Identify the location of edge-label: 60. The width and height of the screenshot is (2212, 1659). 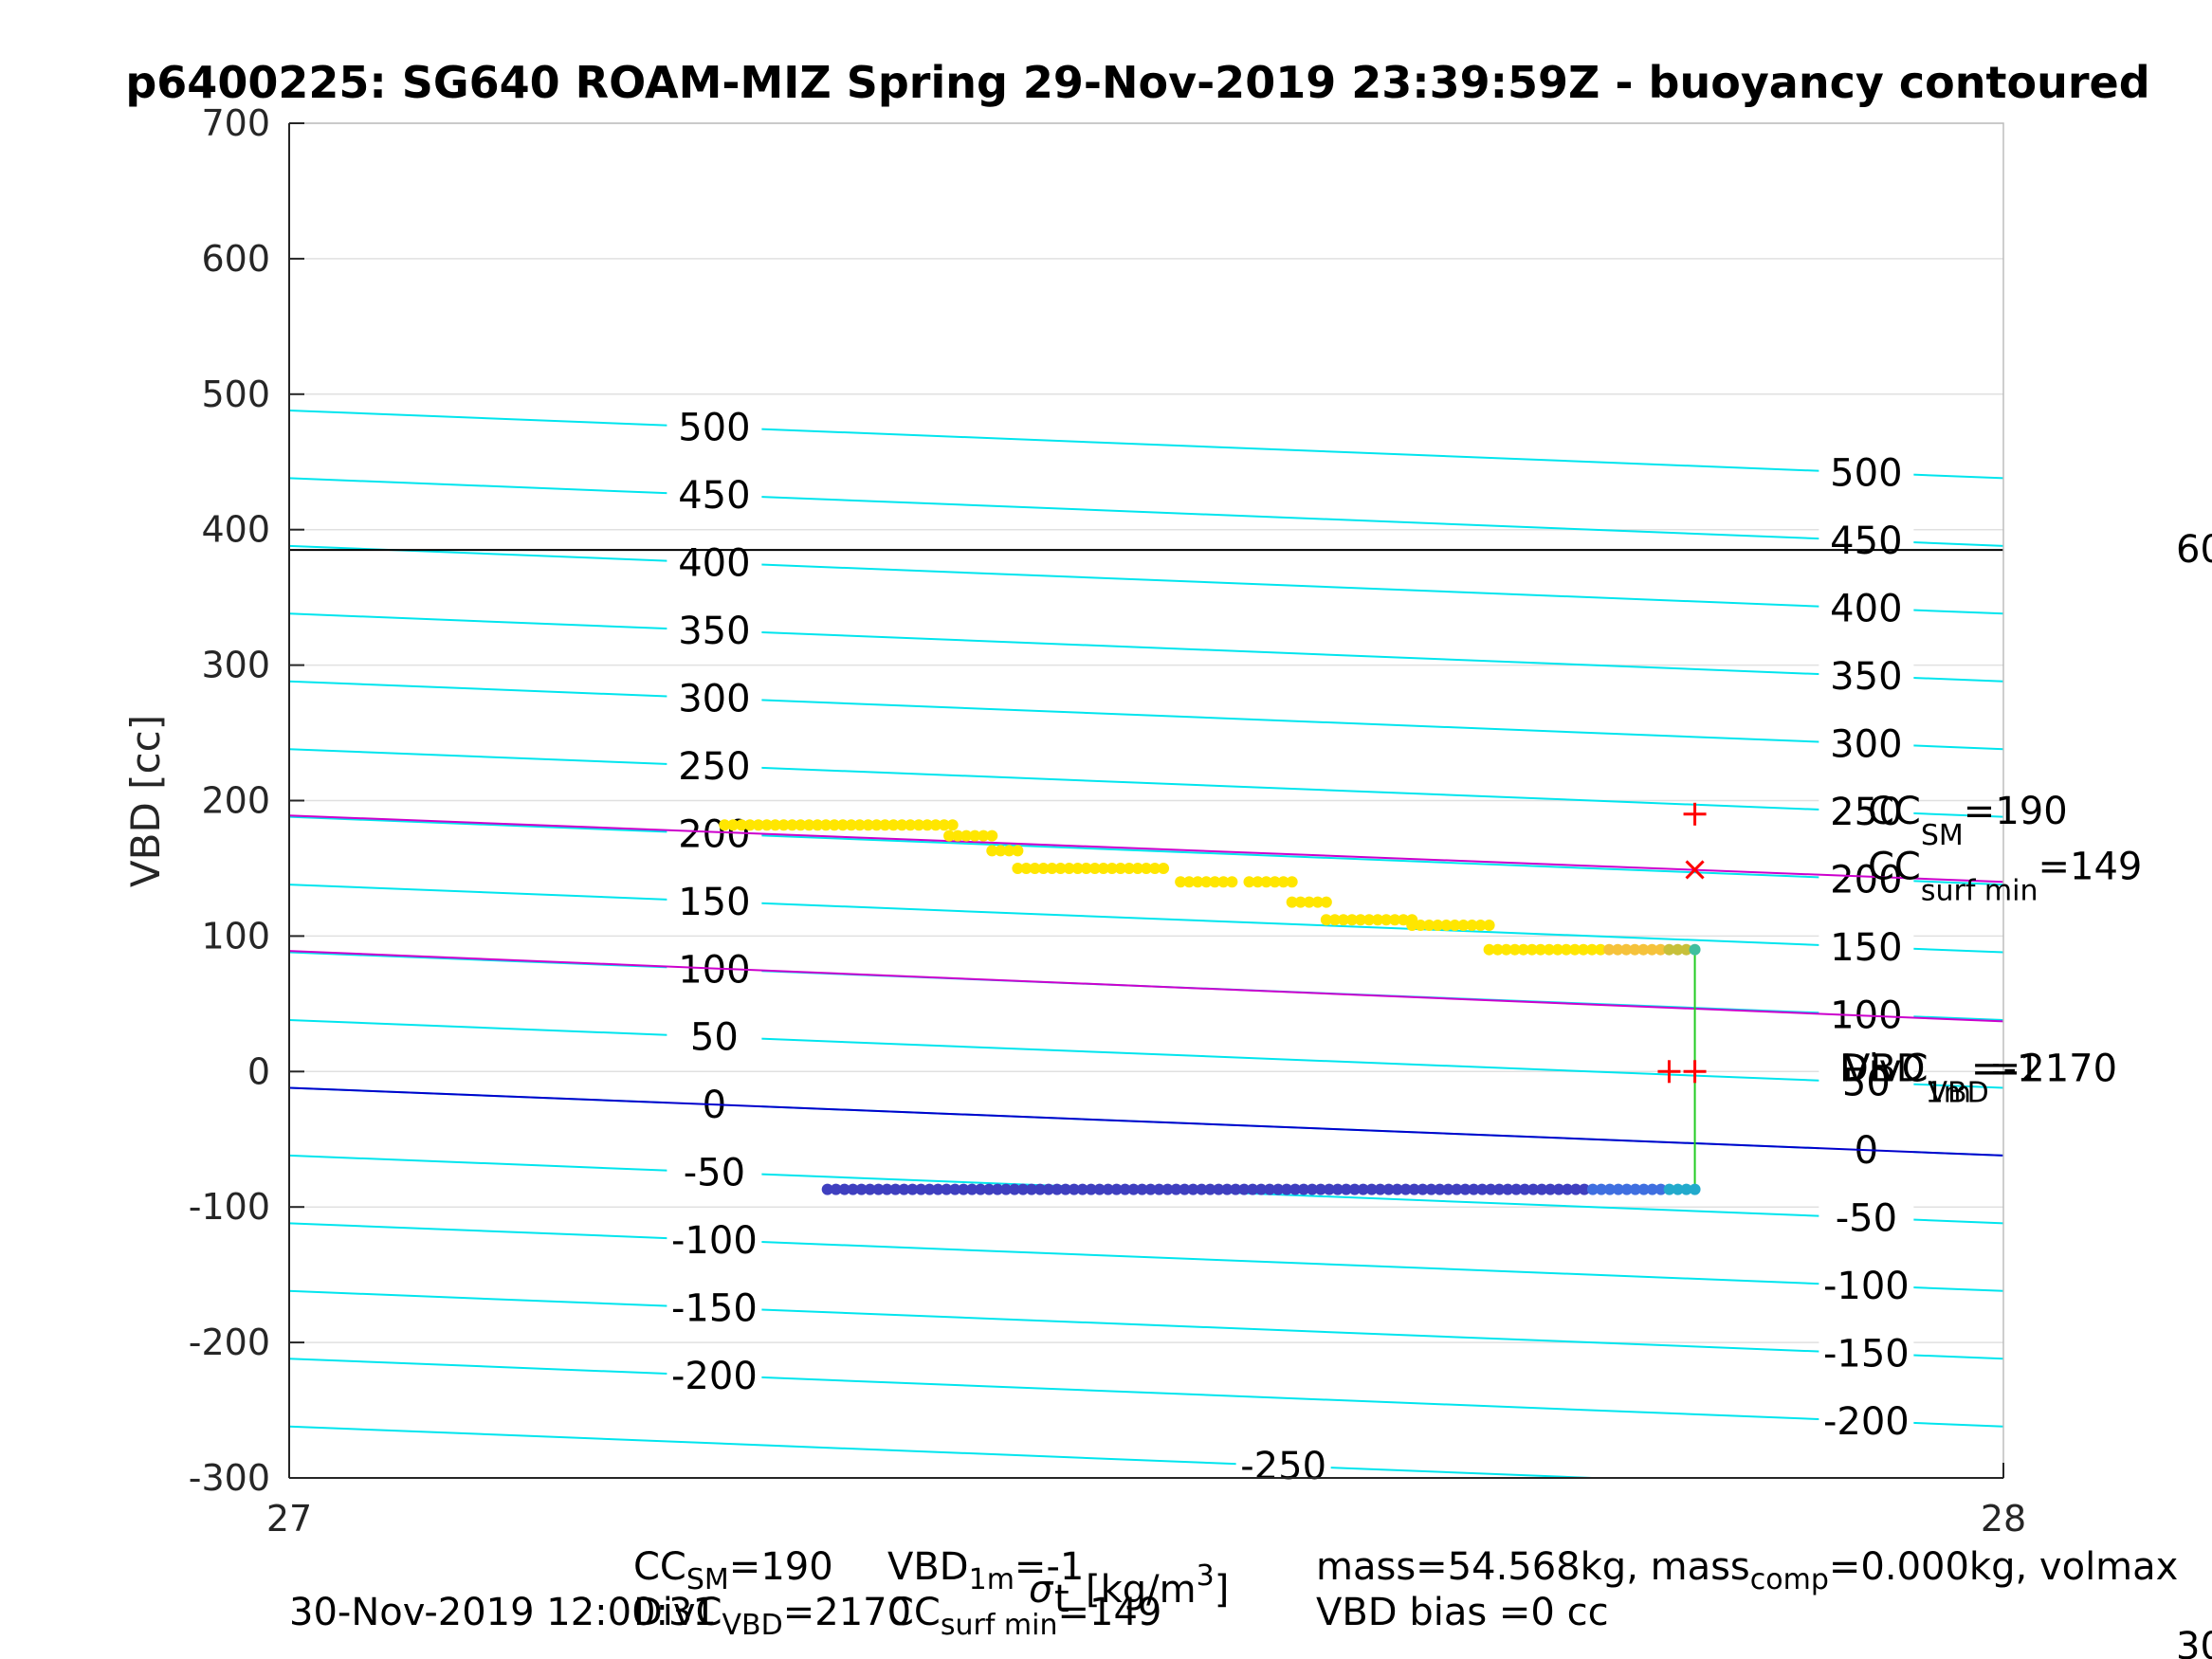
(2194, 550).